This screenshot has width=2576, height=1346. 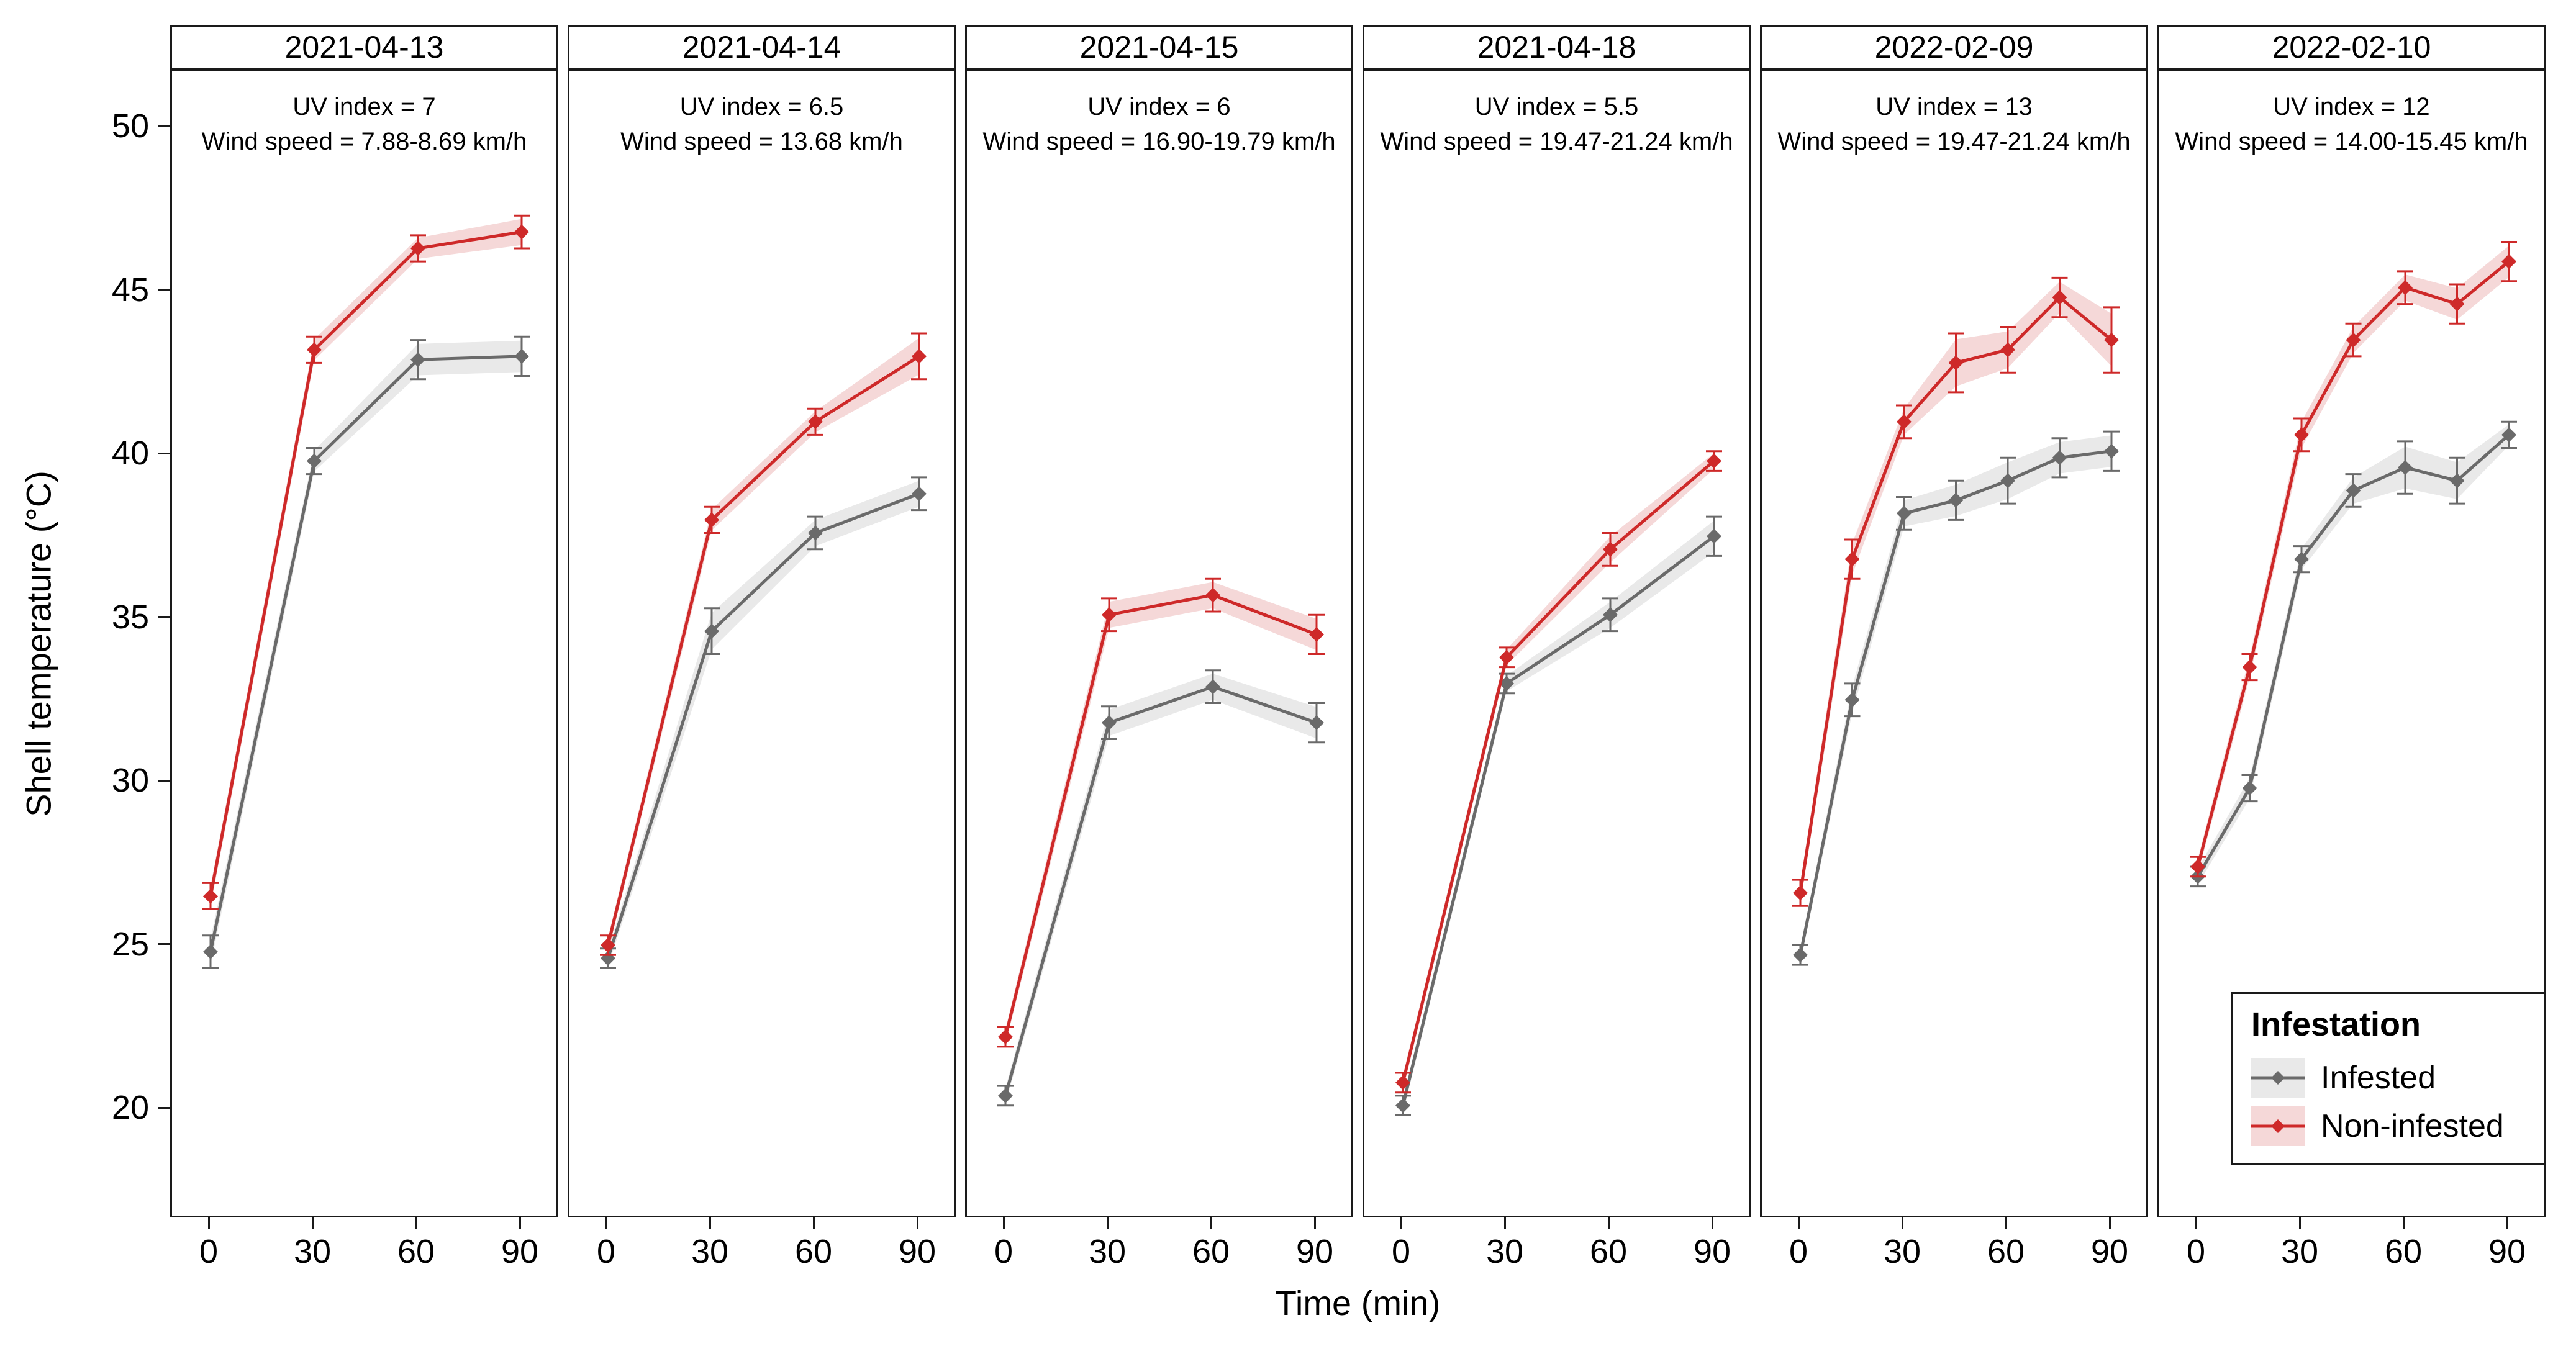 What do you see at coordinates (1954, 141) in the screenshot?
I see `facet-annotation-line: Wind speed = 19.47-21.24 km/h` at bounding box center [1954, 141].